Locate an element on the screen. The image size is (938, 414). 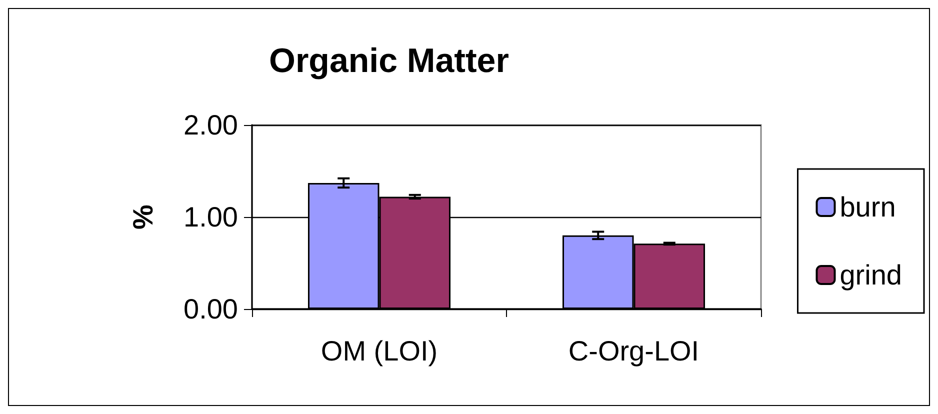
chart-title: Organic Matter is located at coordinates (389, 61).